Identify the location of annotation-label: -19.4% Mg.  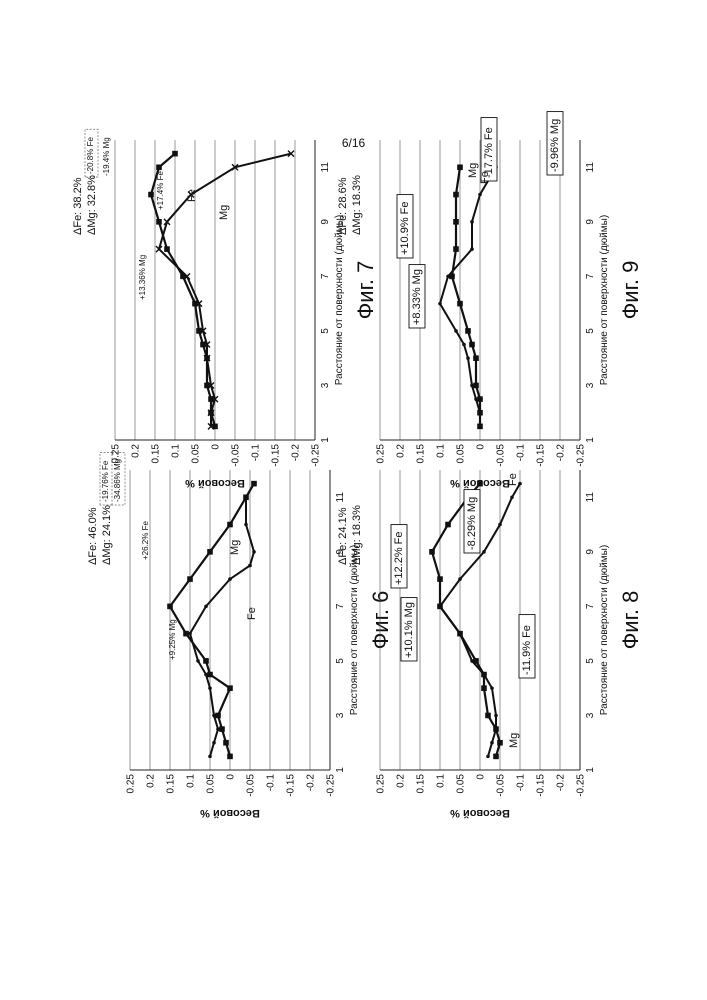
(106, 156).